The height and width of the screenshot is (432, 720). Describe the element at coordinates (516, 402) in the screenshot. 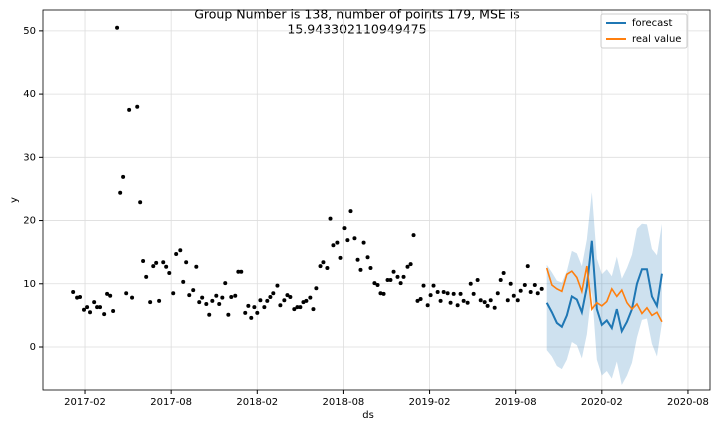

I see `x-tick-label: 2019-08` at that location.